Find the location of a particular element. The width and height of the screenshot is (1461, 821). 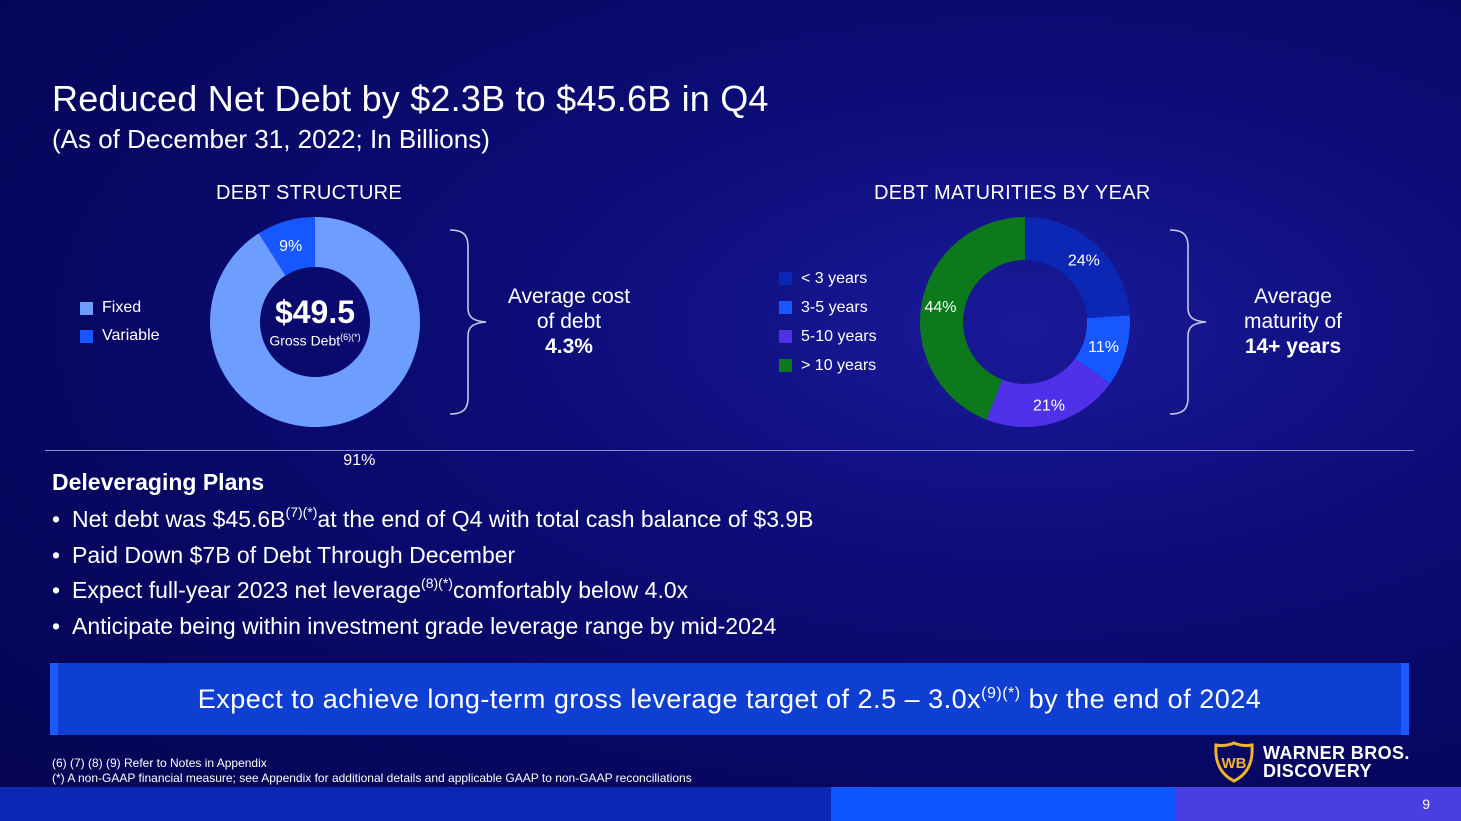

average-maturity-value: 14+ years is located at coordinates (1293, 346).